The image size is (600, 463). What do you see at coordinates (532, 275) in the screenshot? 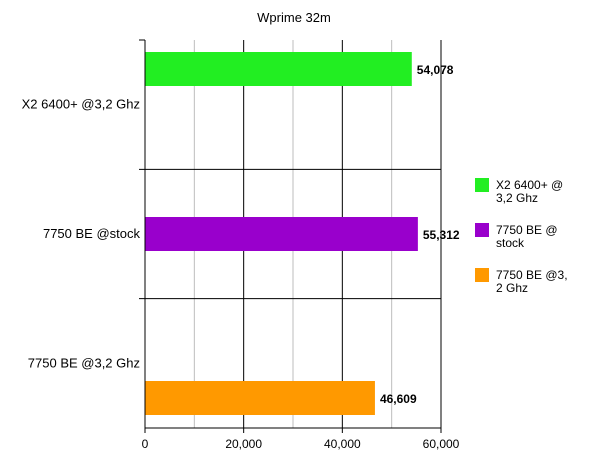
I see `legend-entry-3-line-1: 7750 BE @3,` at bounding box center [532, 275].